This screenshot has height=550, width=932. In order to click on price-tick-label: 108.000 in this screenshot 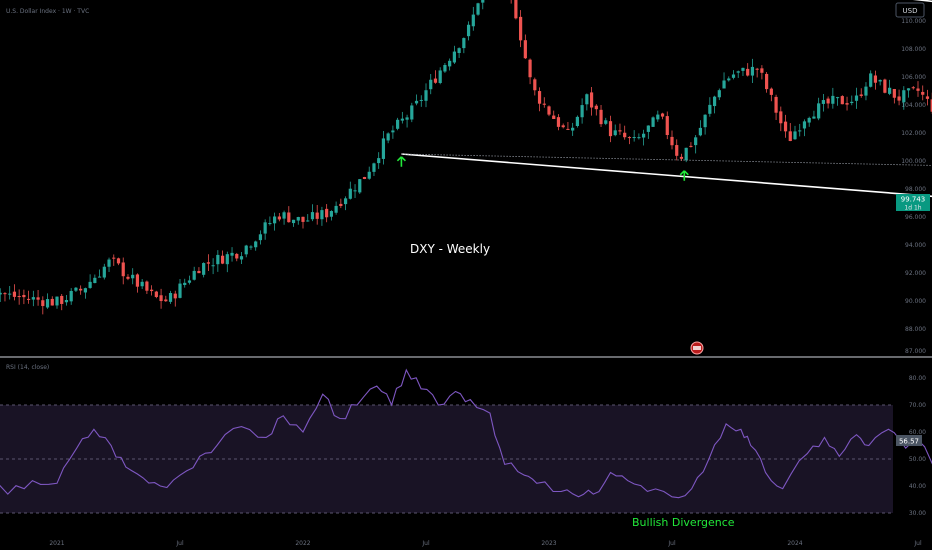, I will do `click(913, 49)`.